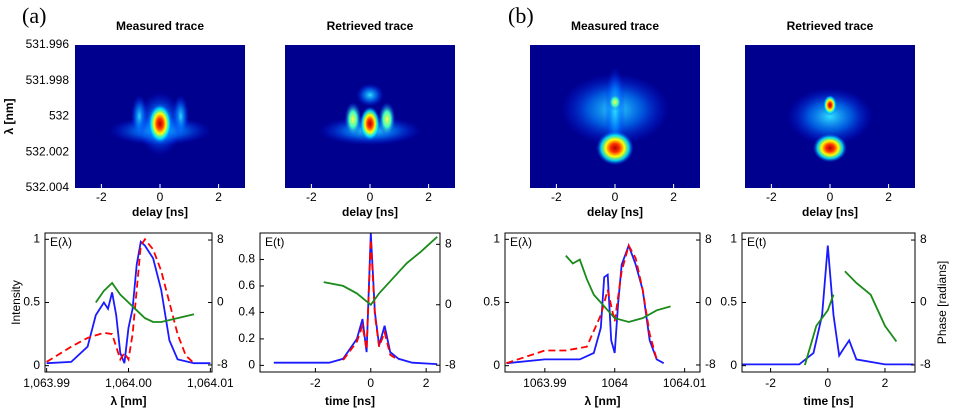 This screenshot has height=419, width=953. What do you see at coordinates (545, 383) in the screenshot?
I see `x-tick-label: 1063.99` at bounding box center [545, 383].